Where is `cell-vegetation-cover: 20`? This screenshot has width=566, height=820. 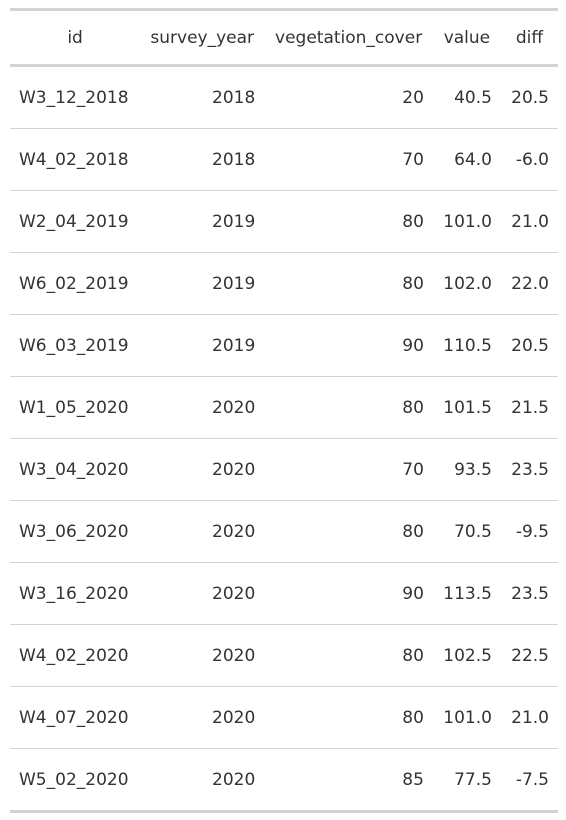
cell-vegetation-cover: 20 is located at coordinates (413, 97).